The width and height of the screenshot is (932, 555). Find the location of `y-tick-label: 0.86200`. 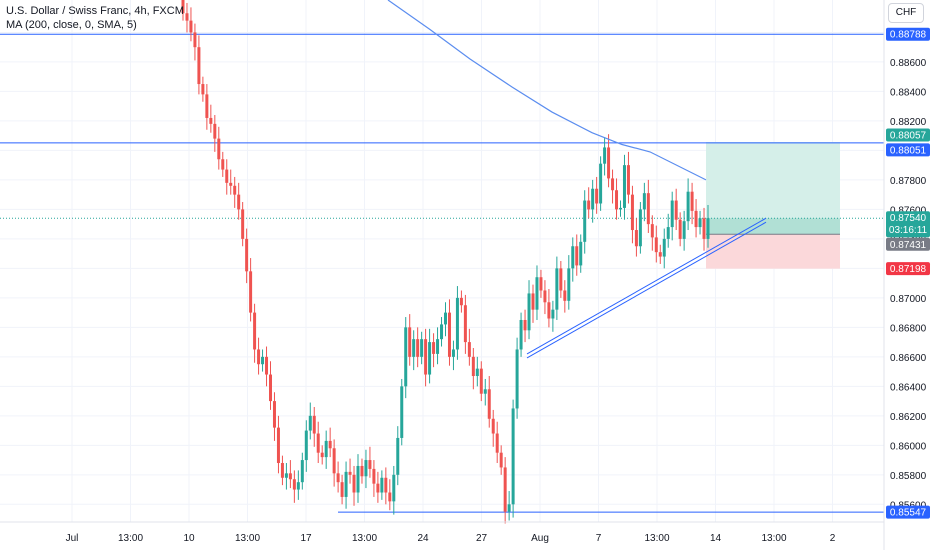

y-tick-label: 0.86200 is located at coordinates (908, 417).